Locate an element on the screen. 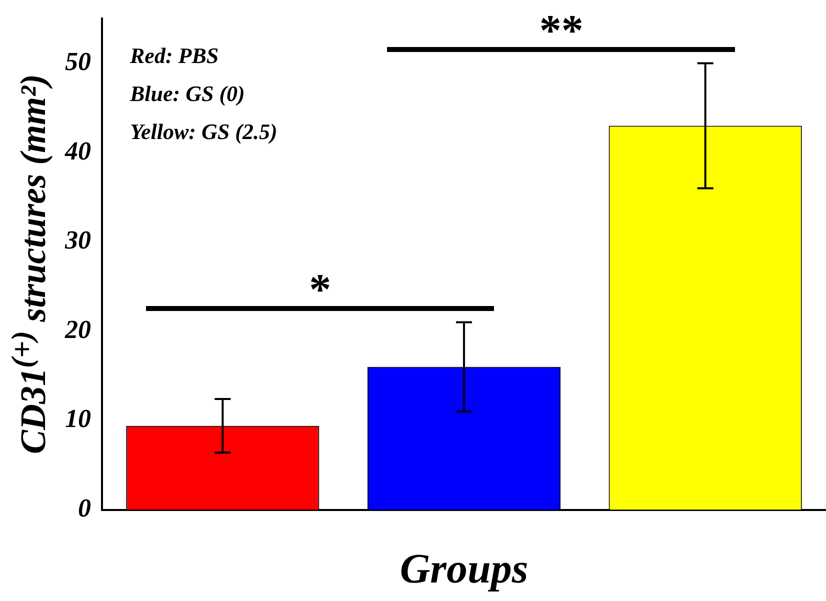 This screenshot has width=826, height=601. y-tick-label: 50 is located at coordinates (78, 61).